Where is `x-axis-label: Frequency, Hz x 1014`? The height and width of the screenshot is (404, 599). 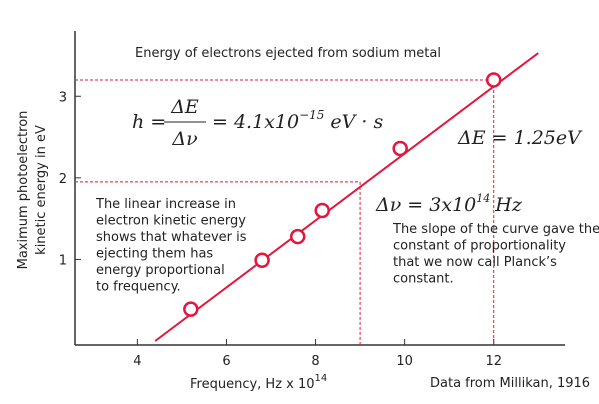
x-axis-label: Frequency, Hz x 1014 is located at coordinates (258, 382).